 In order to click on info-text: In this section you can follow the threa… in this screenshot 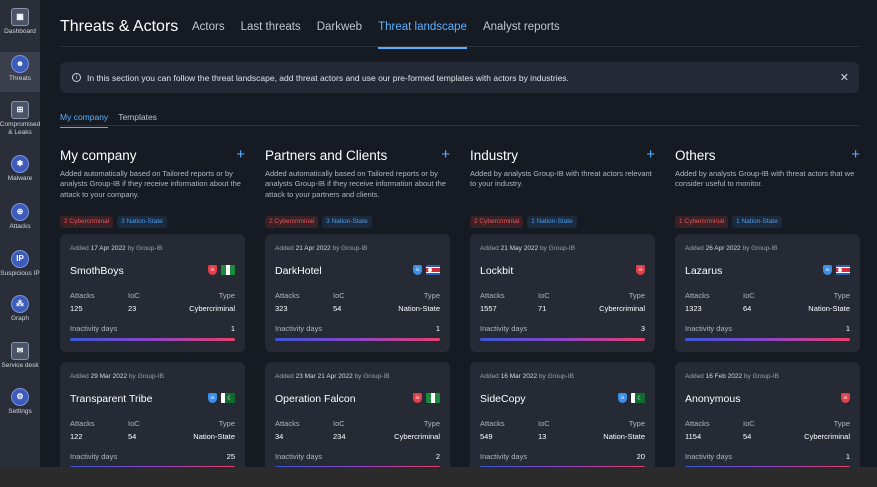, I will do `click(328, 77)`.